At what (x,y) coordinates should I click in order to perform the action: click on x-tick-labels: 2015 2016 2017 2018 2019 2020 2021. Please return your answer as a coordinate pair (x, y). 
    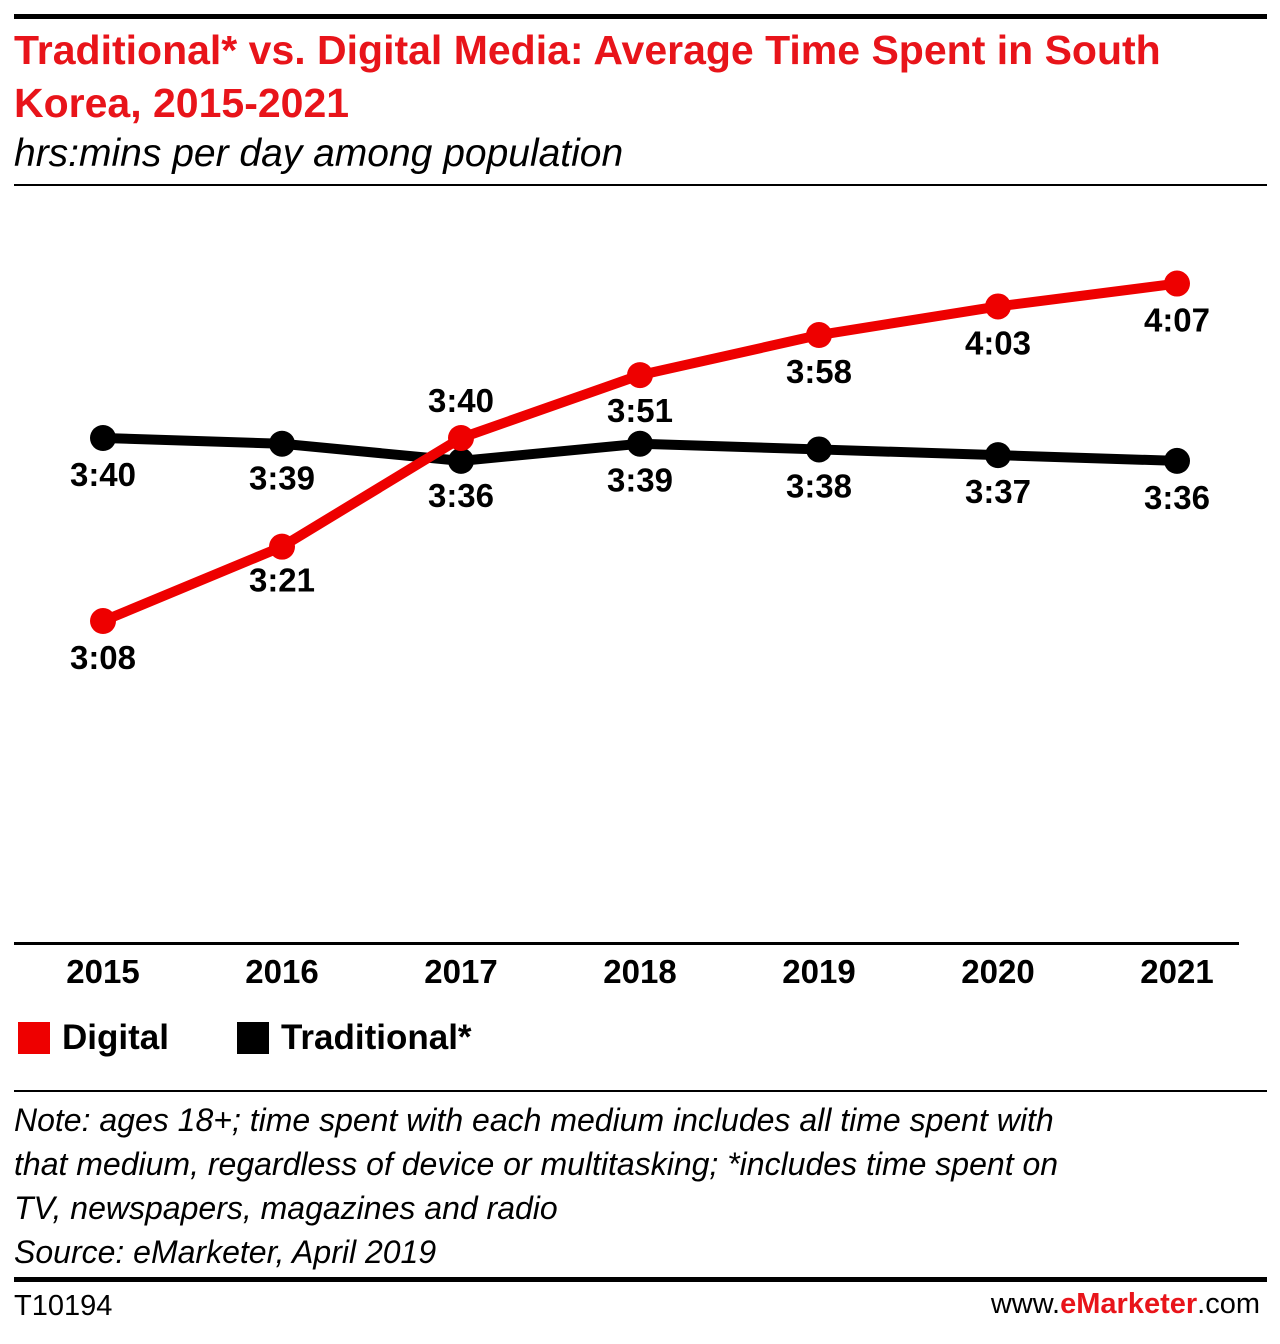
    Looking at the image, I should click on (639, 971).